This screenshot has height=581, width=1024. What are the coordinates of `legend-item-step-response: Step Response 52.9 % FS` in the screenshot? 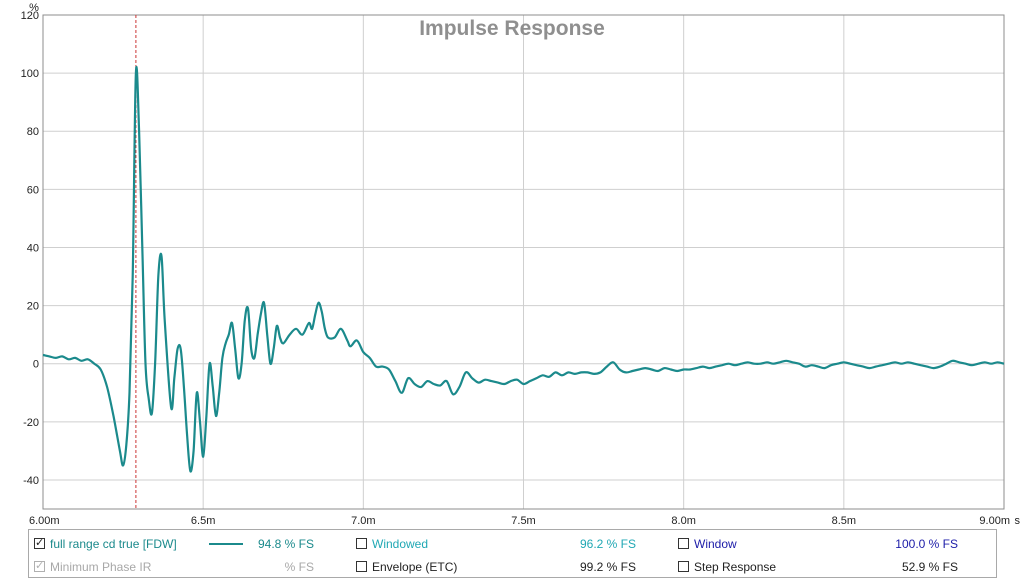 It's located at (512, 567).